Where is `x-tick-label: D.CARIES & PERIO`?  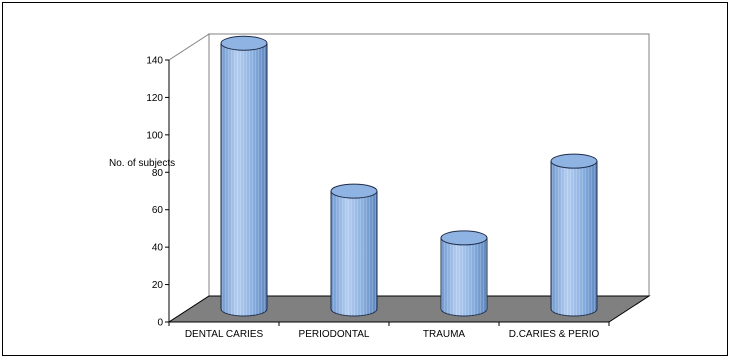
x-tick-label: D.CARIES & PERIO is located at coordinates (554, 334).